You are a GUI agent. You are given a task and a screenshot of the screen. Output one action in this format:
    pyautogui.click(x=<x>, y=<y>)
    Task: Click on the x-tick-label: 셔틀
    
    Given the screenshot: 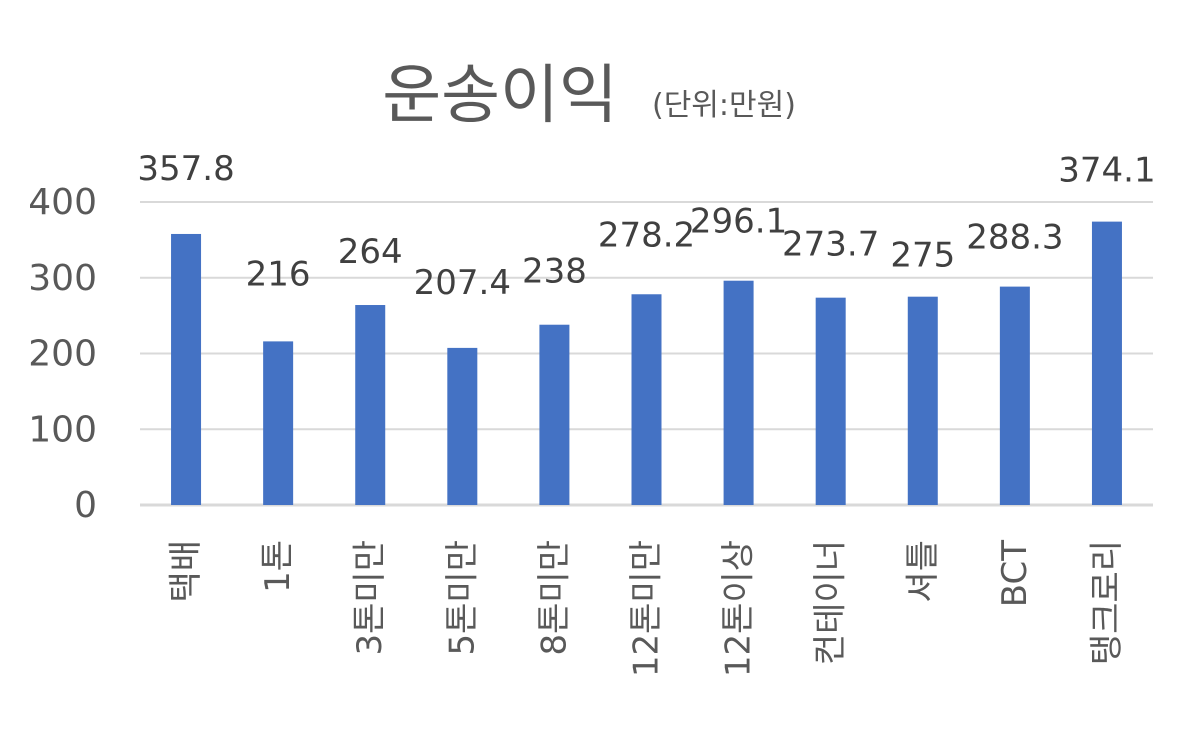 What is the action you would take?
    pyautogui.click(x=923, y=571)
    